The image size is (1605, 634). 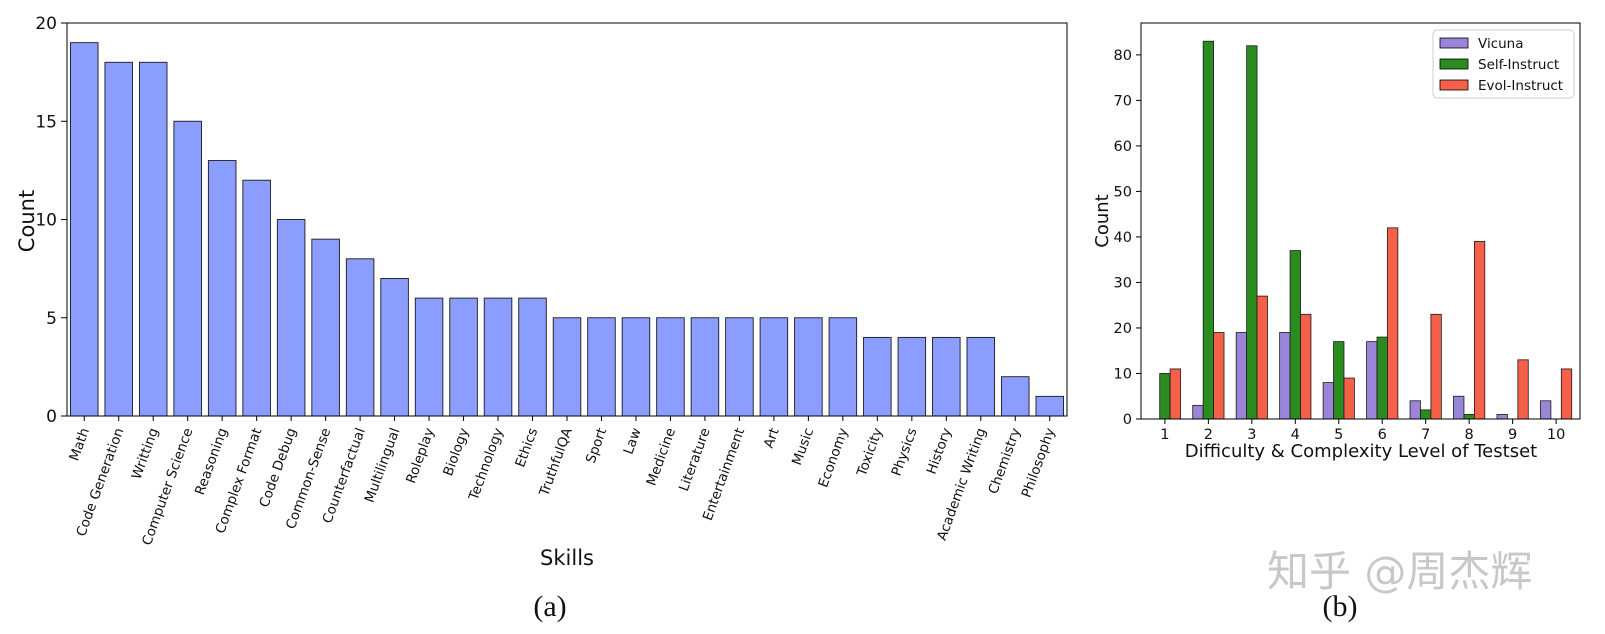 What do you see at coordinates (1123, 283) in the screenshot?
I see `y-tick-label: 30` at bounding box center [1123, 283].